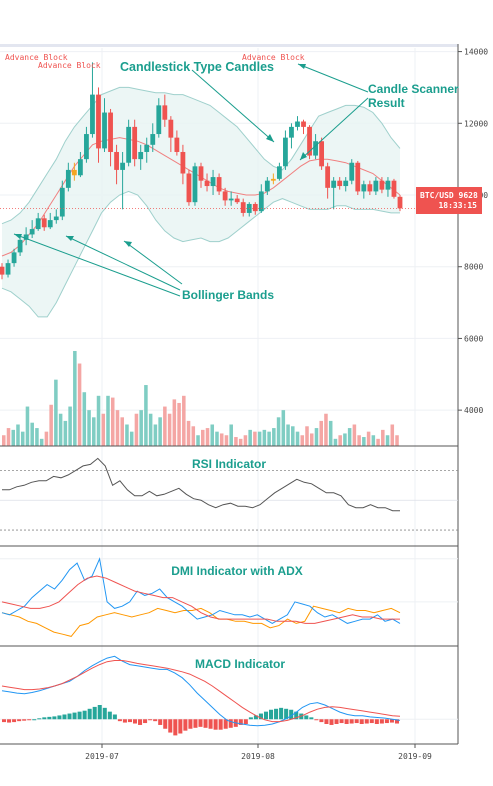  I want to click on plus-di-line, so click(201, 590).